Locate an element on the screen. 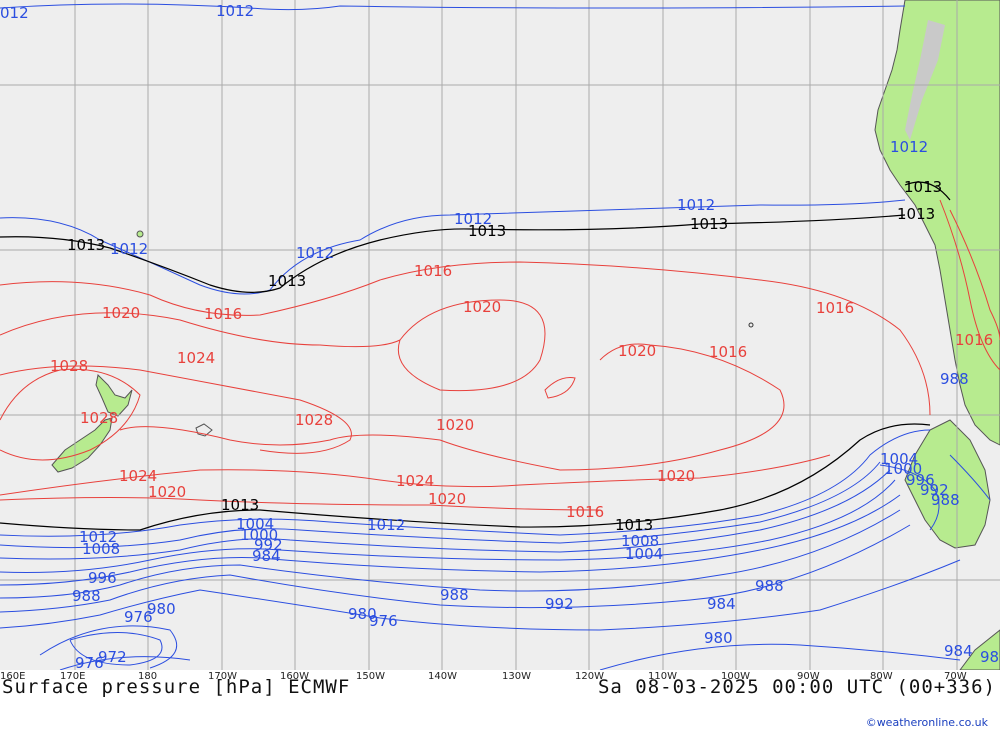 The image size is (1000, 733). patagonia-landmass is located at coordinates (947, 484).